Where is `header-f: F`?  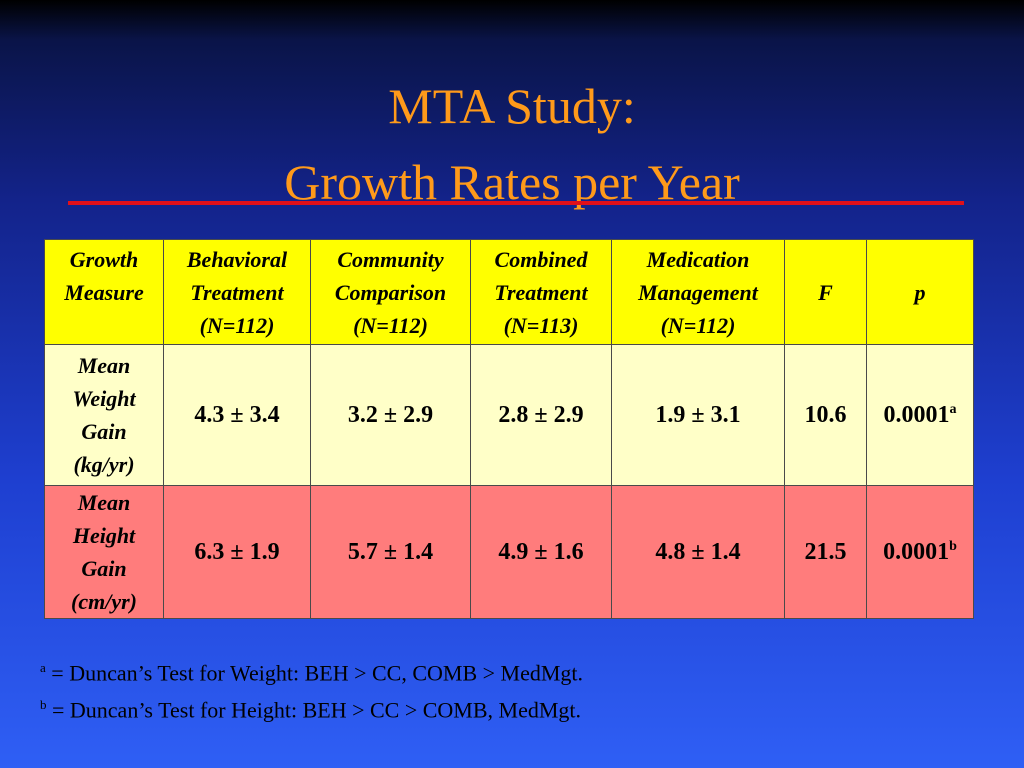 header-f: F is located at coordinates (825, 292).